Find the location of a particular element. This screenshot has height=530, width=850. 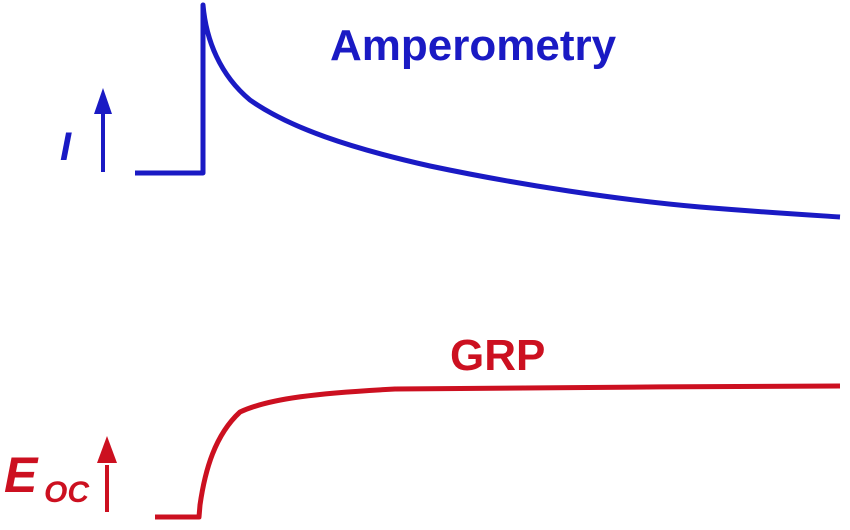

potential-arrow-icon is located at coordinates (107, 474).